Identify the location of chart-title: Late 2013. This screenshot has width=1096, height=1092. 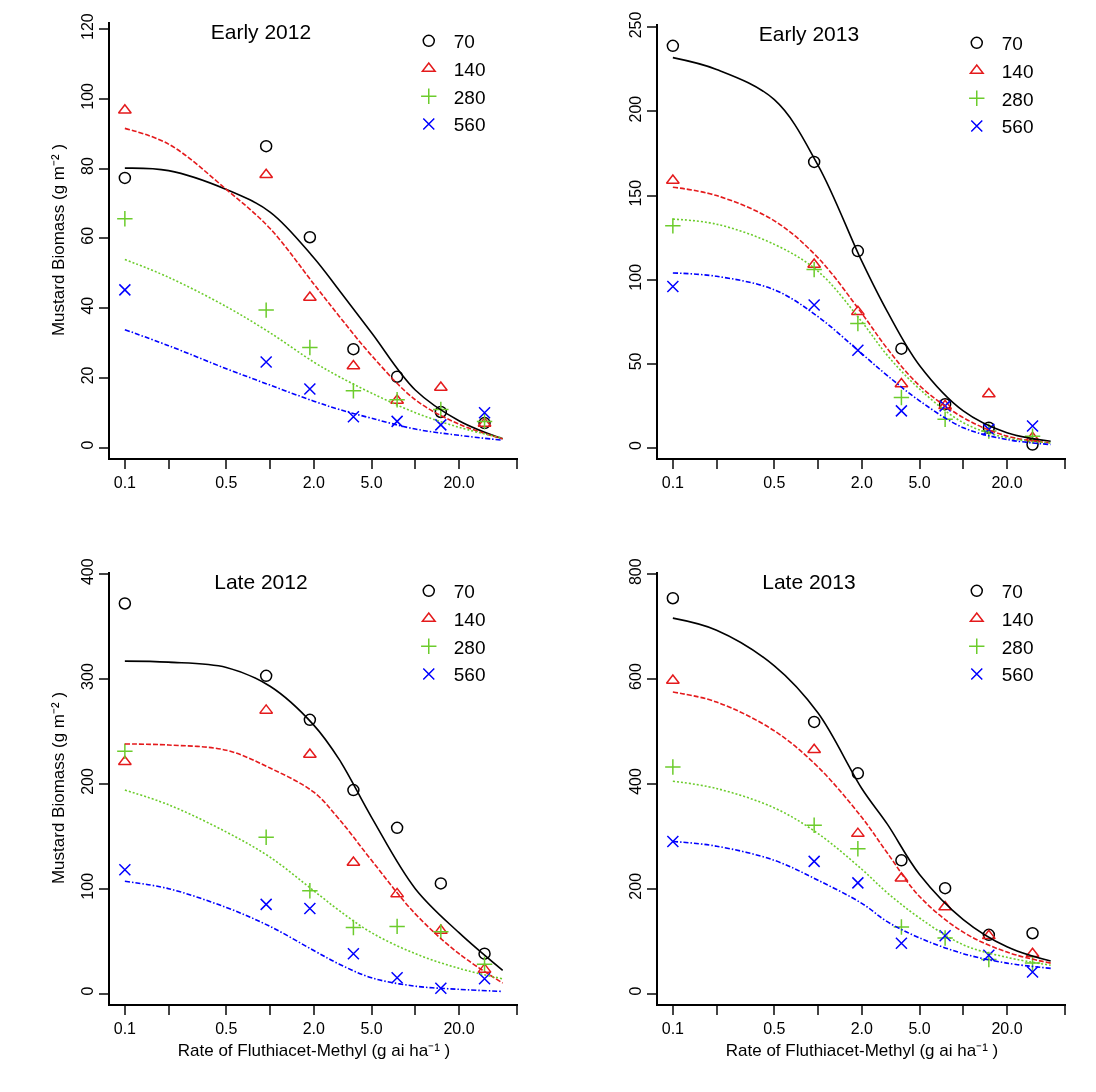
(809, 581).